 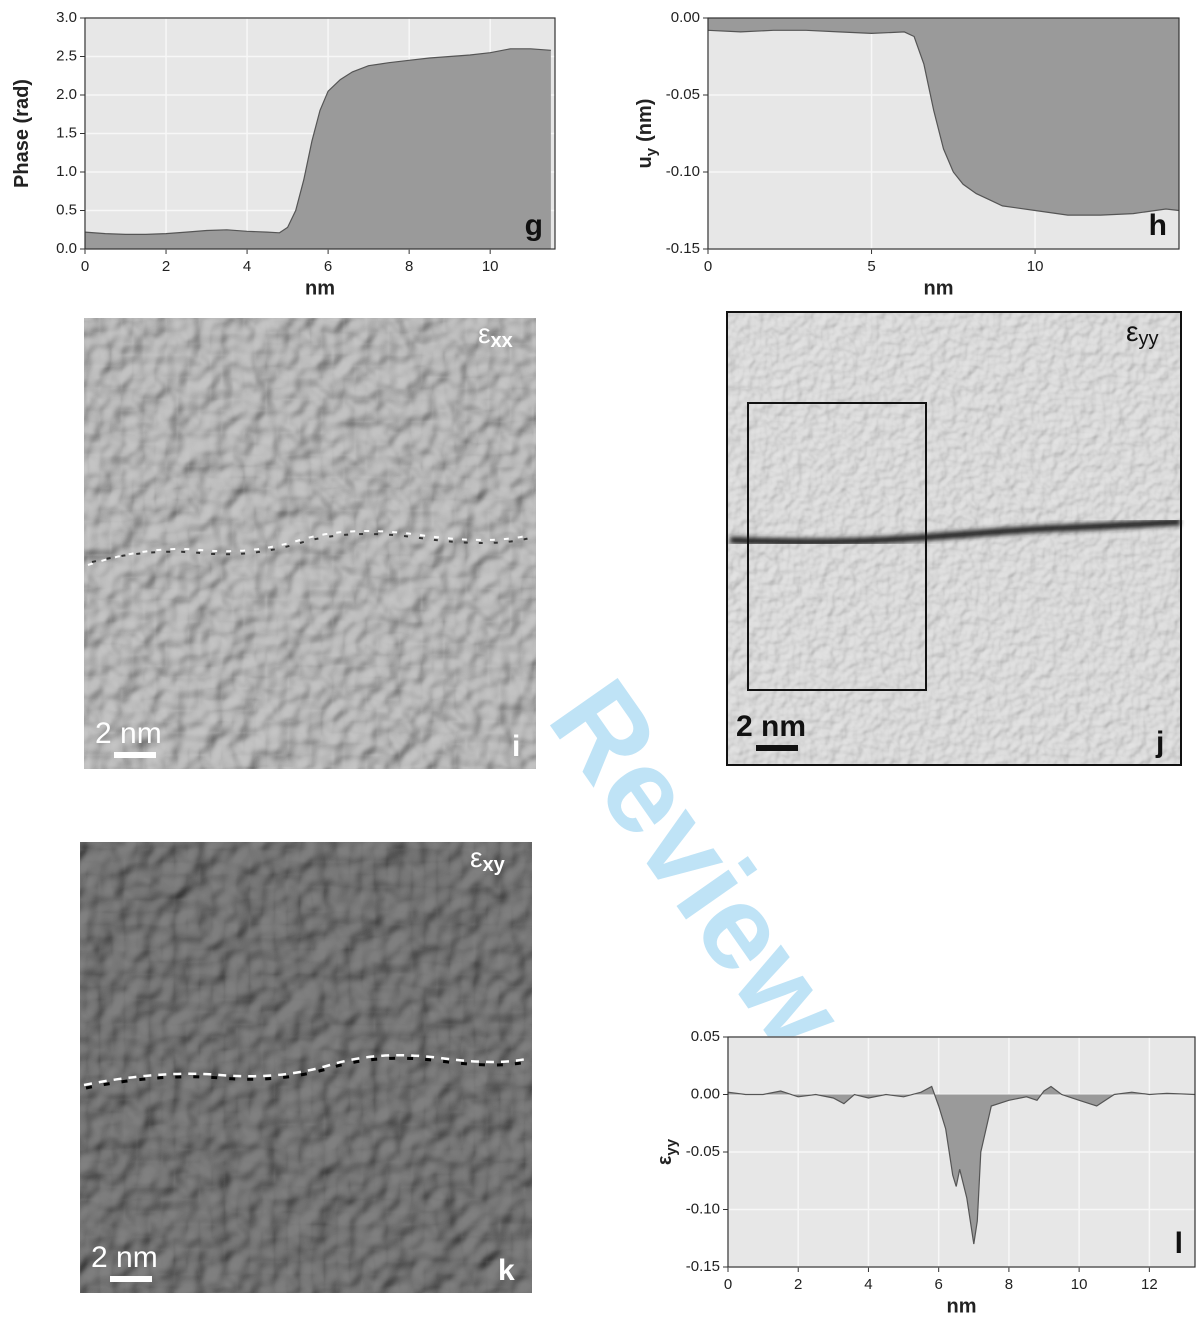 I want to click on frame, so click(x=954, y=538).